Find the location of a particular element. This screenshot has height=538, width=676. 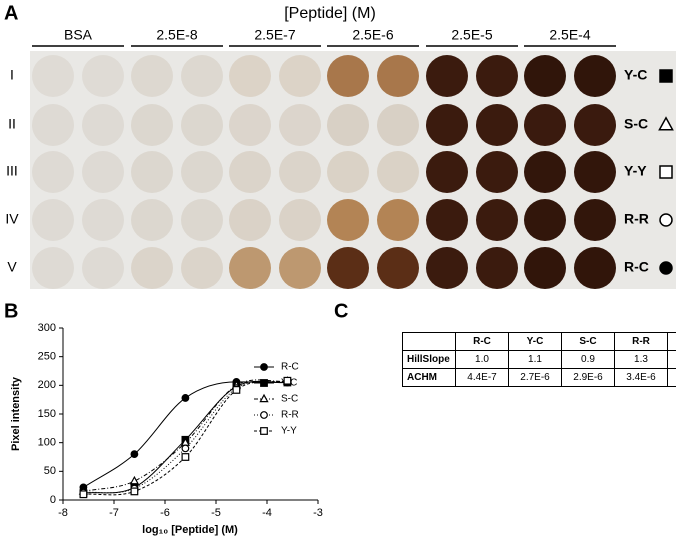

table-cell: 2.9E-6 is located at coordinates (588, 377).